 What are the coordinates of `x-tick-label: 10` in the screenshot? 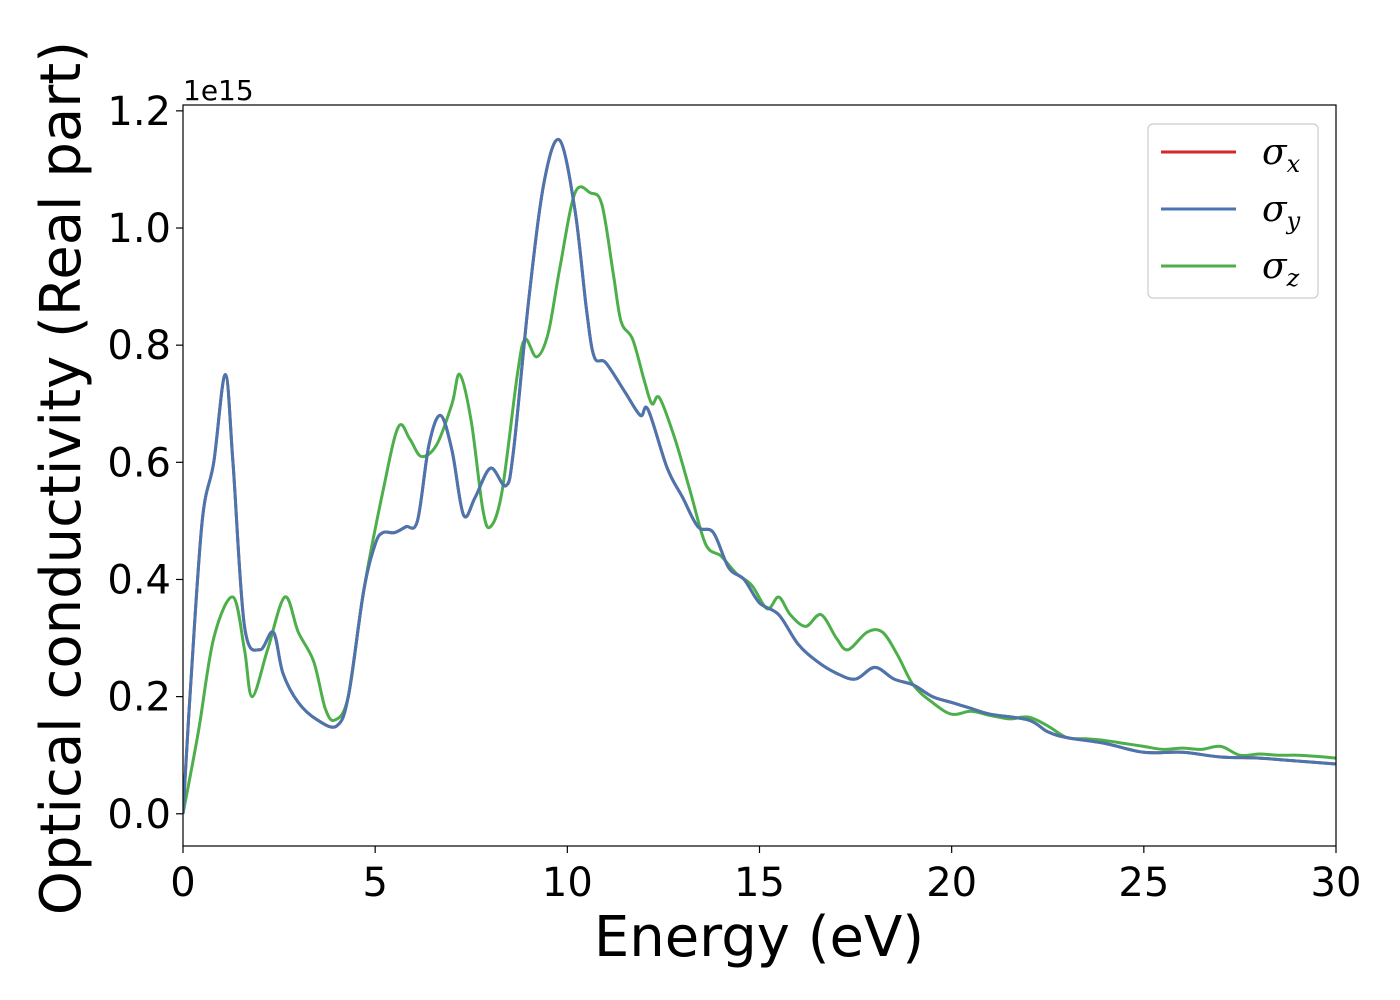 It's located at (567, 883).